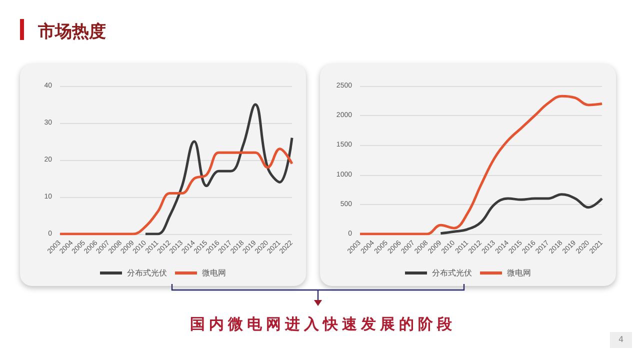  Describe the element at coordinates (72, 32) in the screenshot. I see `chart-title: 市场热度` at that location.